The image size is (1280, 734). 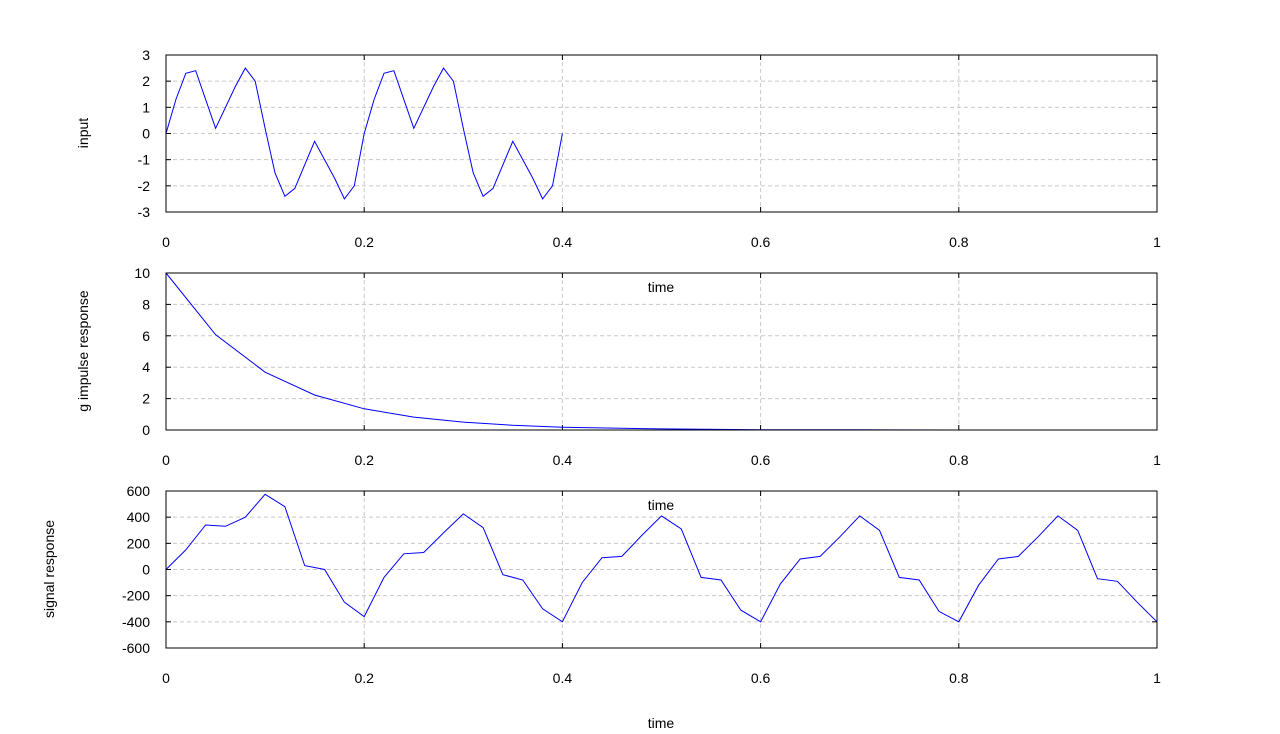 What do you see at coordinates (144, 186) in the screenshot?
I see `y-tick-label: -2` at bounding box center [144, 186].